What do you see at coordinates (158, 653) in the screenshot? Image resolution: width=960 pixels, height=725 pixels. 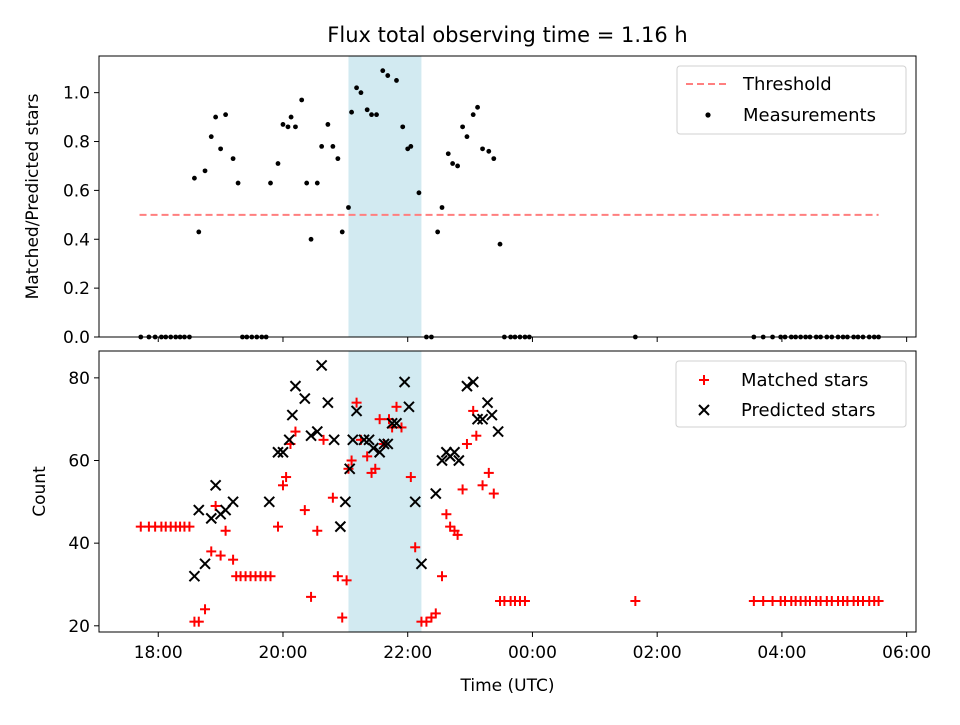 I see `x-tick-label: 18:00` at bounding box center [158, 653].